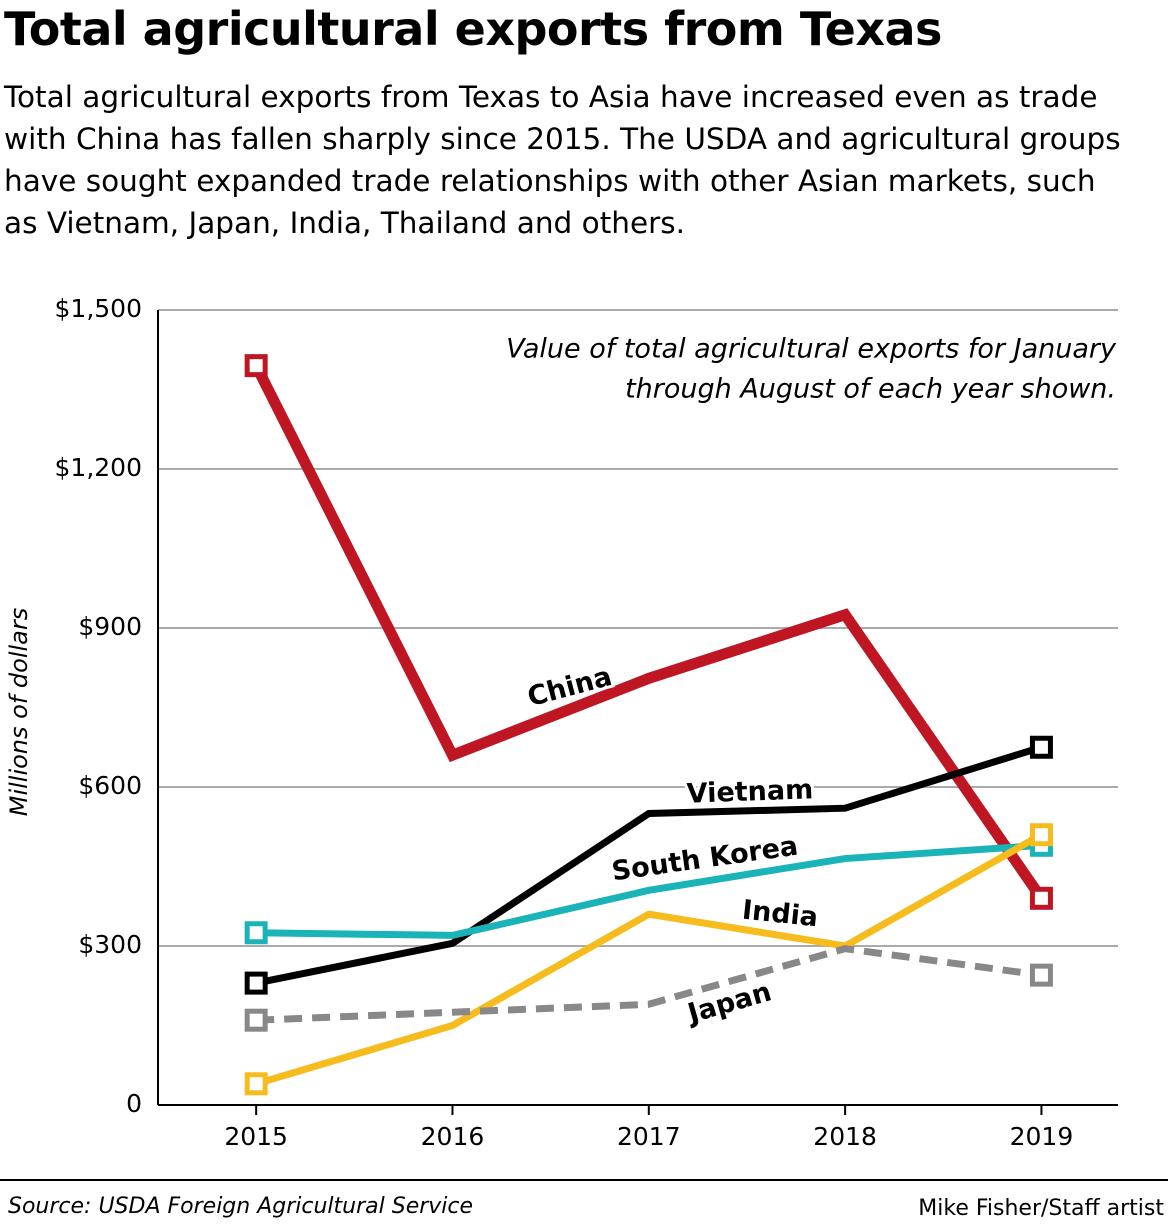 The height and width of the screenshot is (1224, 1168). What do you see at coordinates (256, 1136) in the screenshot?
I see `x-tick-label: 2015` at bounding box center [256, 1136].